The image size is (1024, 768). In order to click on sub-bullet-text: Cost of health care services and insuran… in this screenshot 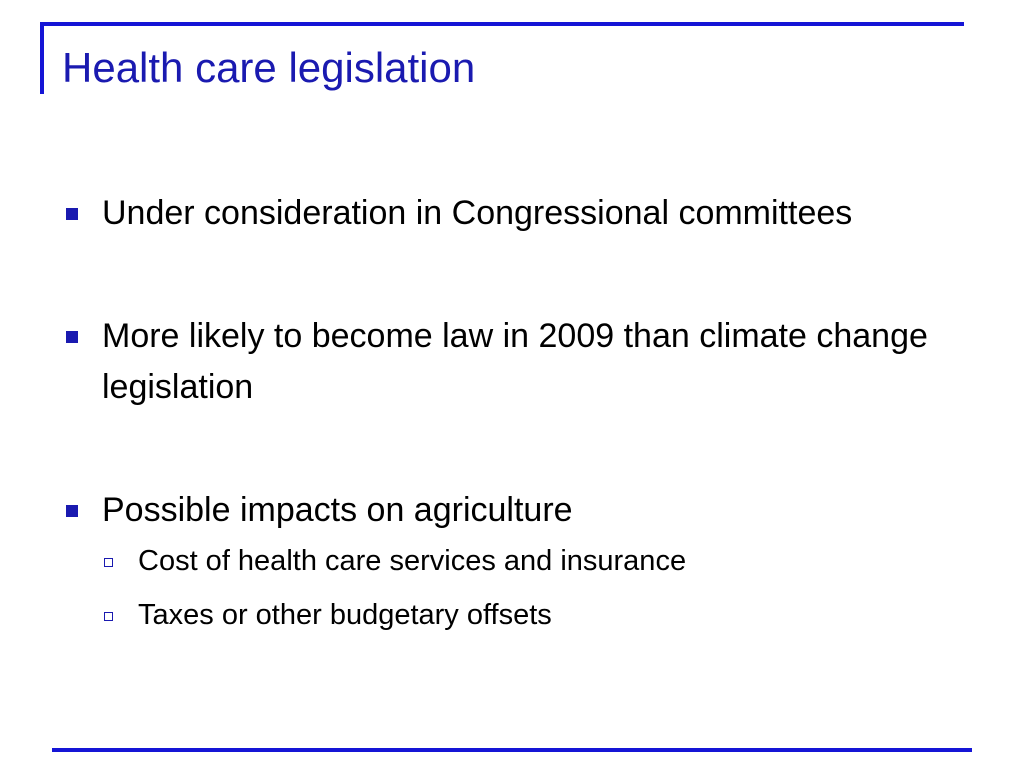, I will do `click(412, 561)`.